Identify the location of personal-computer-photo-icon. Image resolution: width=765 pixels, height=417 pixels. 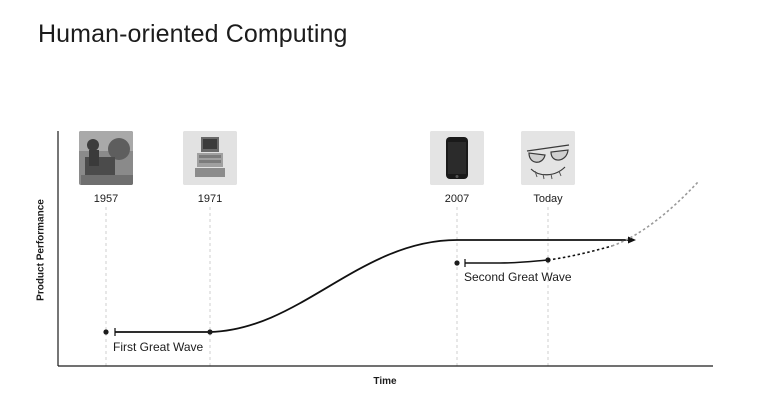
(210, 158).